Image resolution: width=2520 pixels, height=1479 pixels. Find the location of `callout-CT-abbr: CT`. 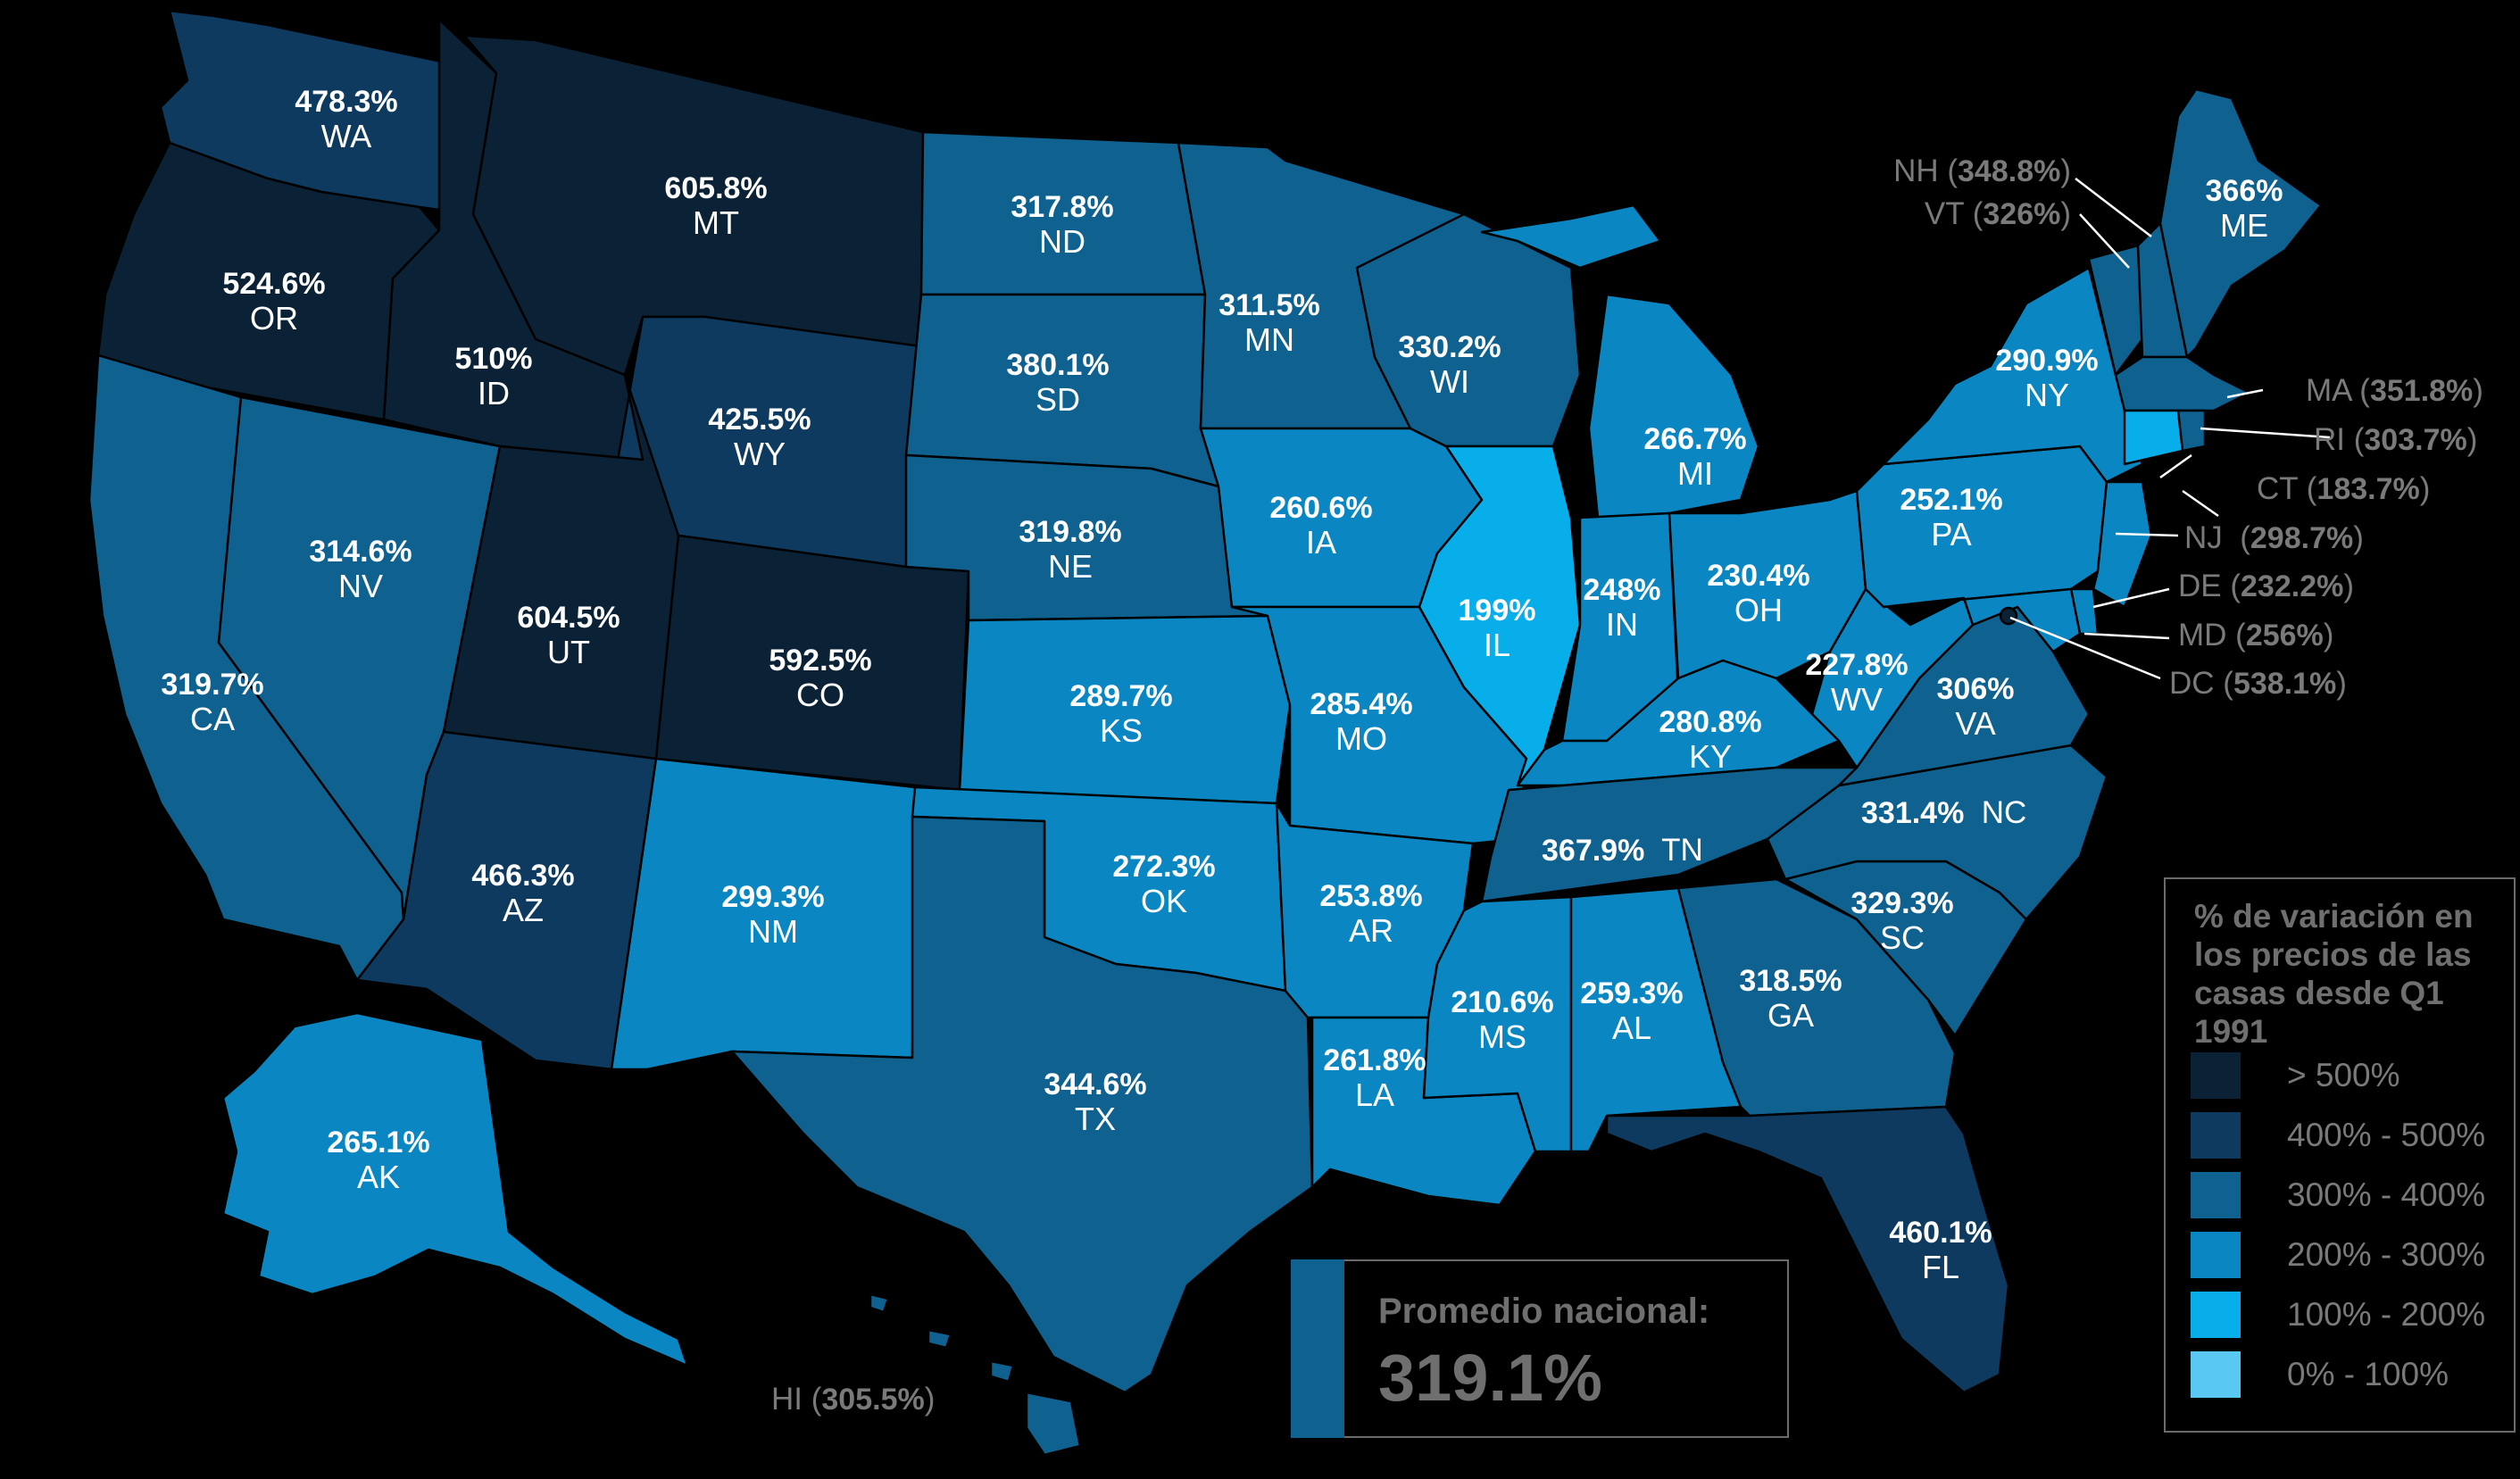

callout-CT-abbr: CT is located at coordinates (2278, 488).